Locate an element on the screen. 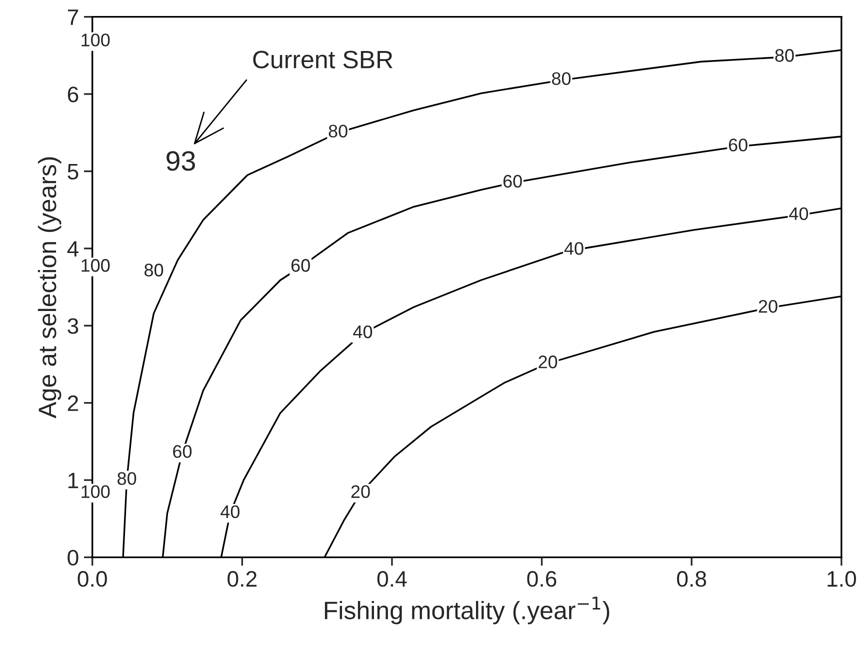  y-tick-label: 6 is located at coordinates (73, 94).